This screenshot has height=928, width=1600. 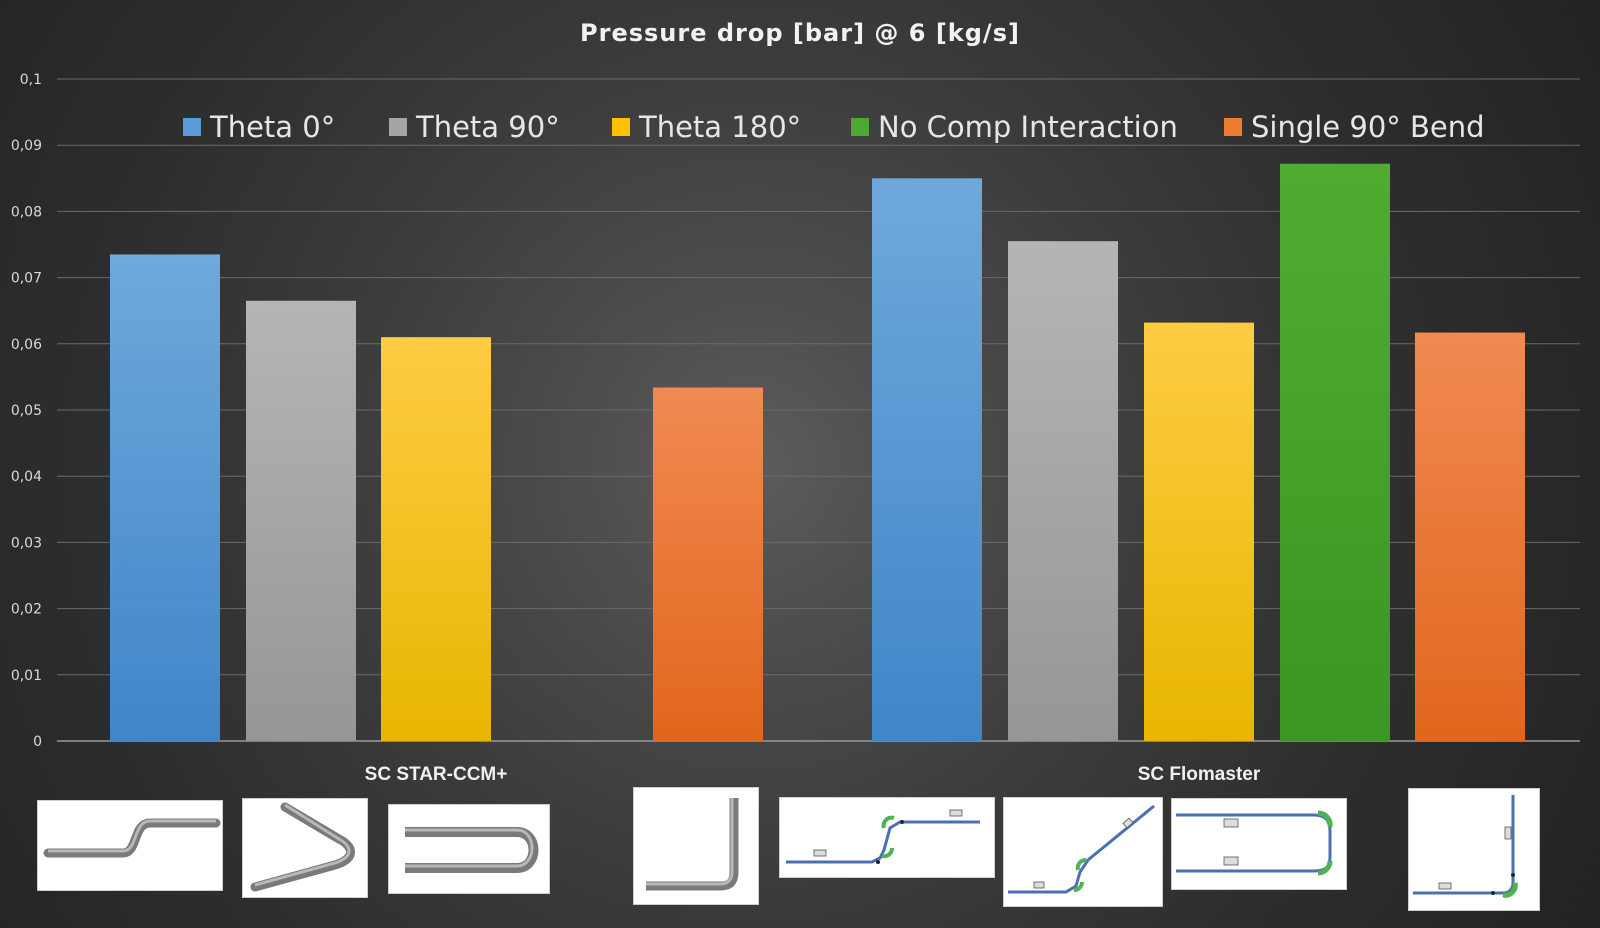 I want to click on y-tick-label: 0,07, so click(x=26, y=279).